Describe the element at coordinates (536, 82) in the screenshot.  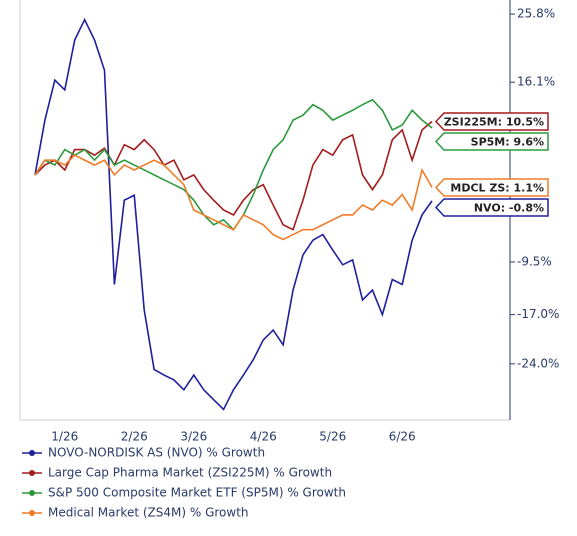
I see `y-tick-label: 16.1%` at that location.